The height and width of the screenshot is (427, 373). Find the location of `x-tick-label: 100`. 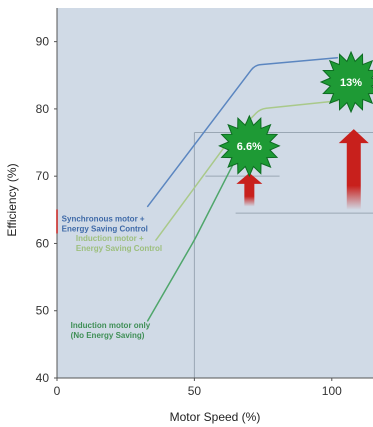

x-tick-label: 100 is located at coordinates (332, 391).